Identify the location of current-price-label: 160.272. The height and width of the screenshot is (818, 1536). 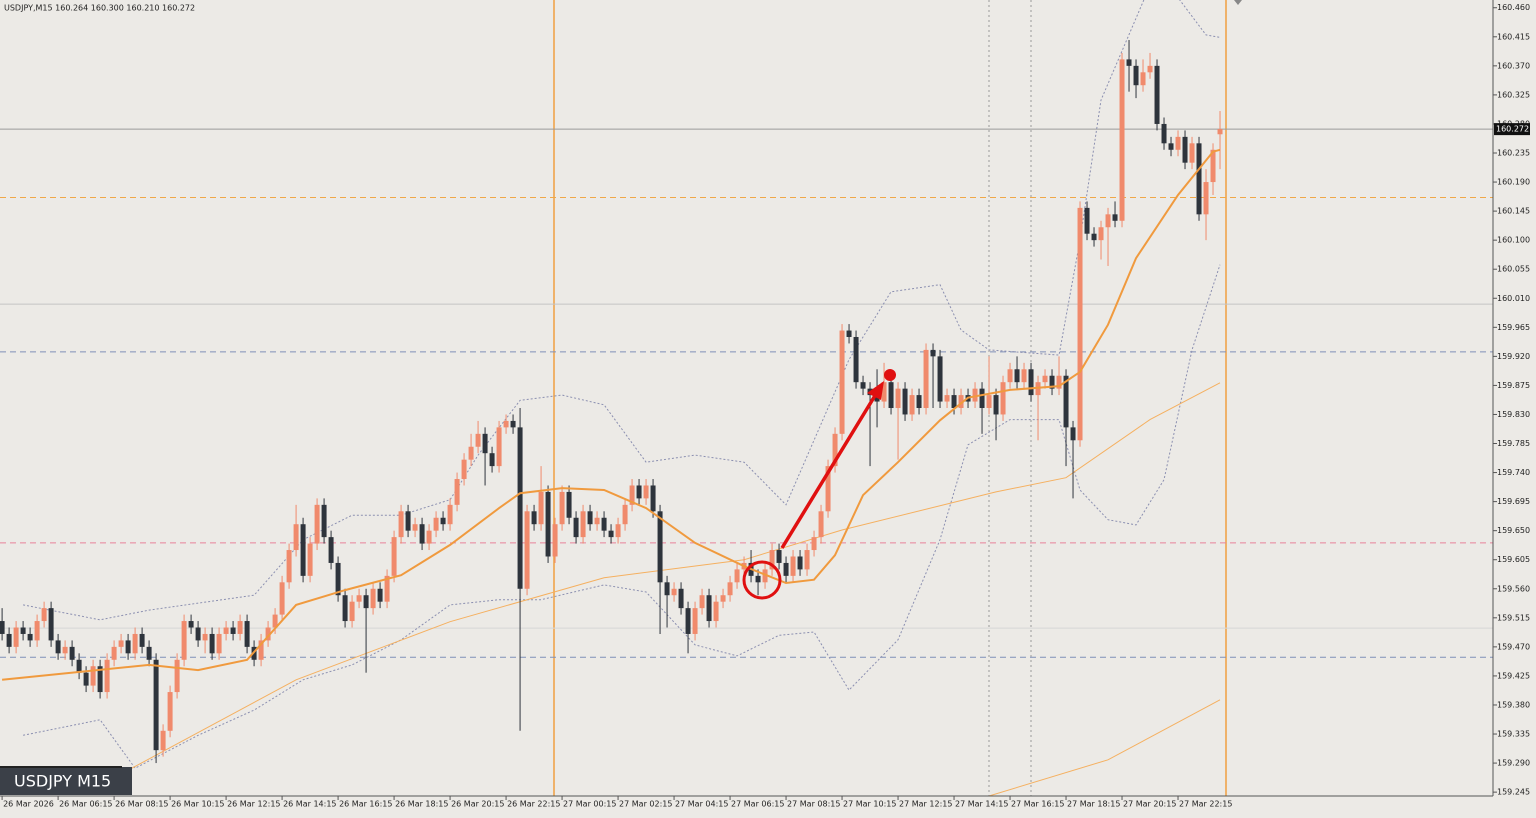
(1512, 129).